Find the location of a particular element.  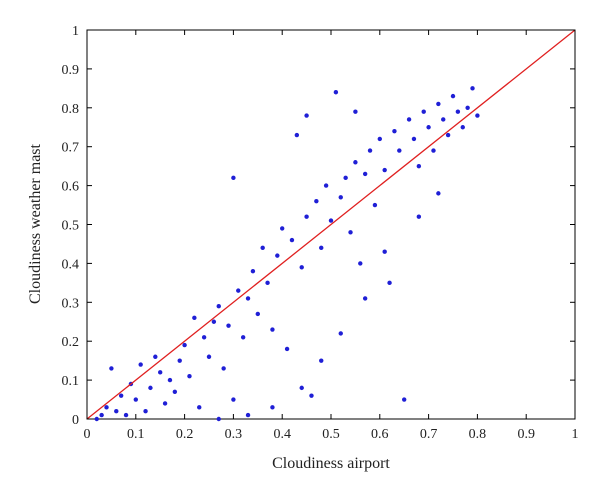

y-tick-label: 0.3 is located at coordinates (71, 303).